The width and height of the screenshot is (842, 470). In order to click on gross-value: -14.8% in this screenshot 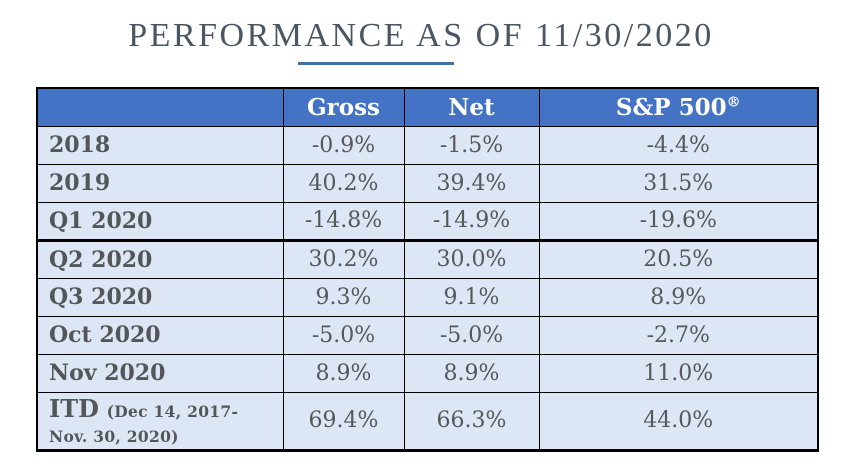, I will do `click(343, 221)`.